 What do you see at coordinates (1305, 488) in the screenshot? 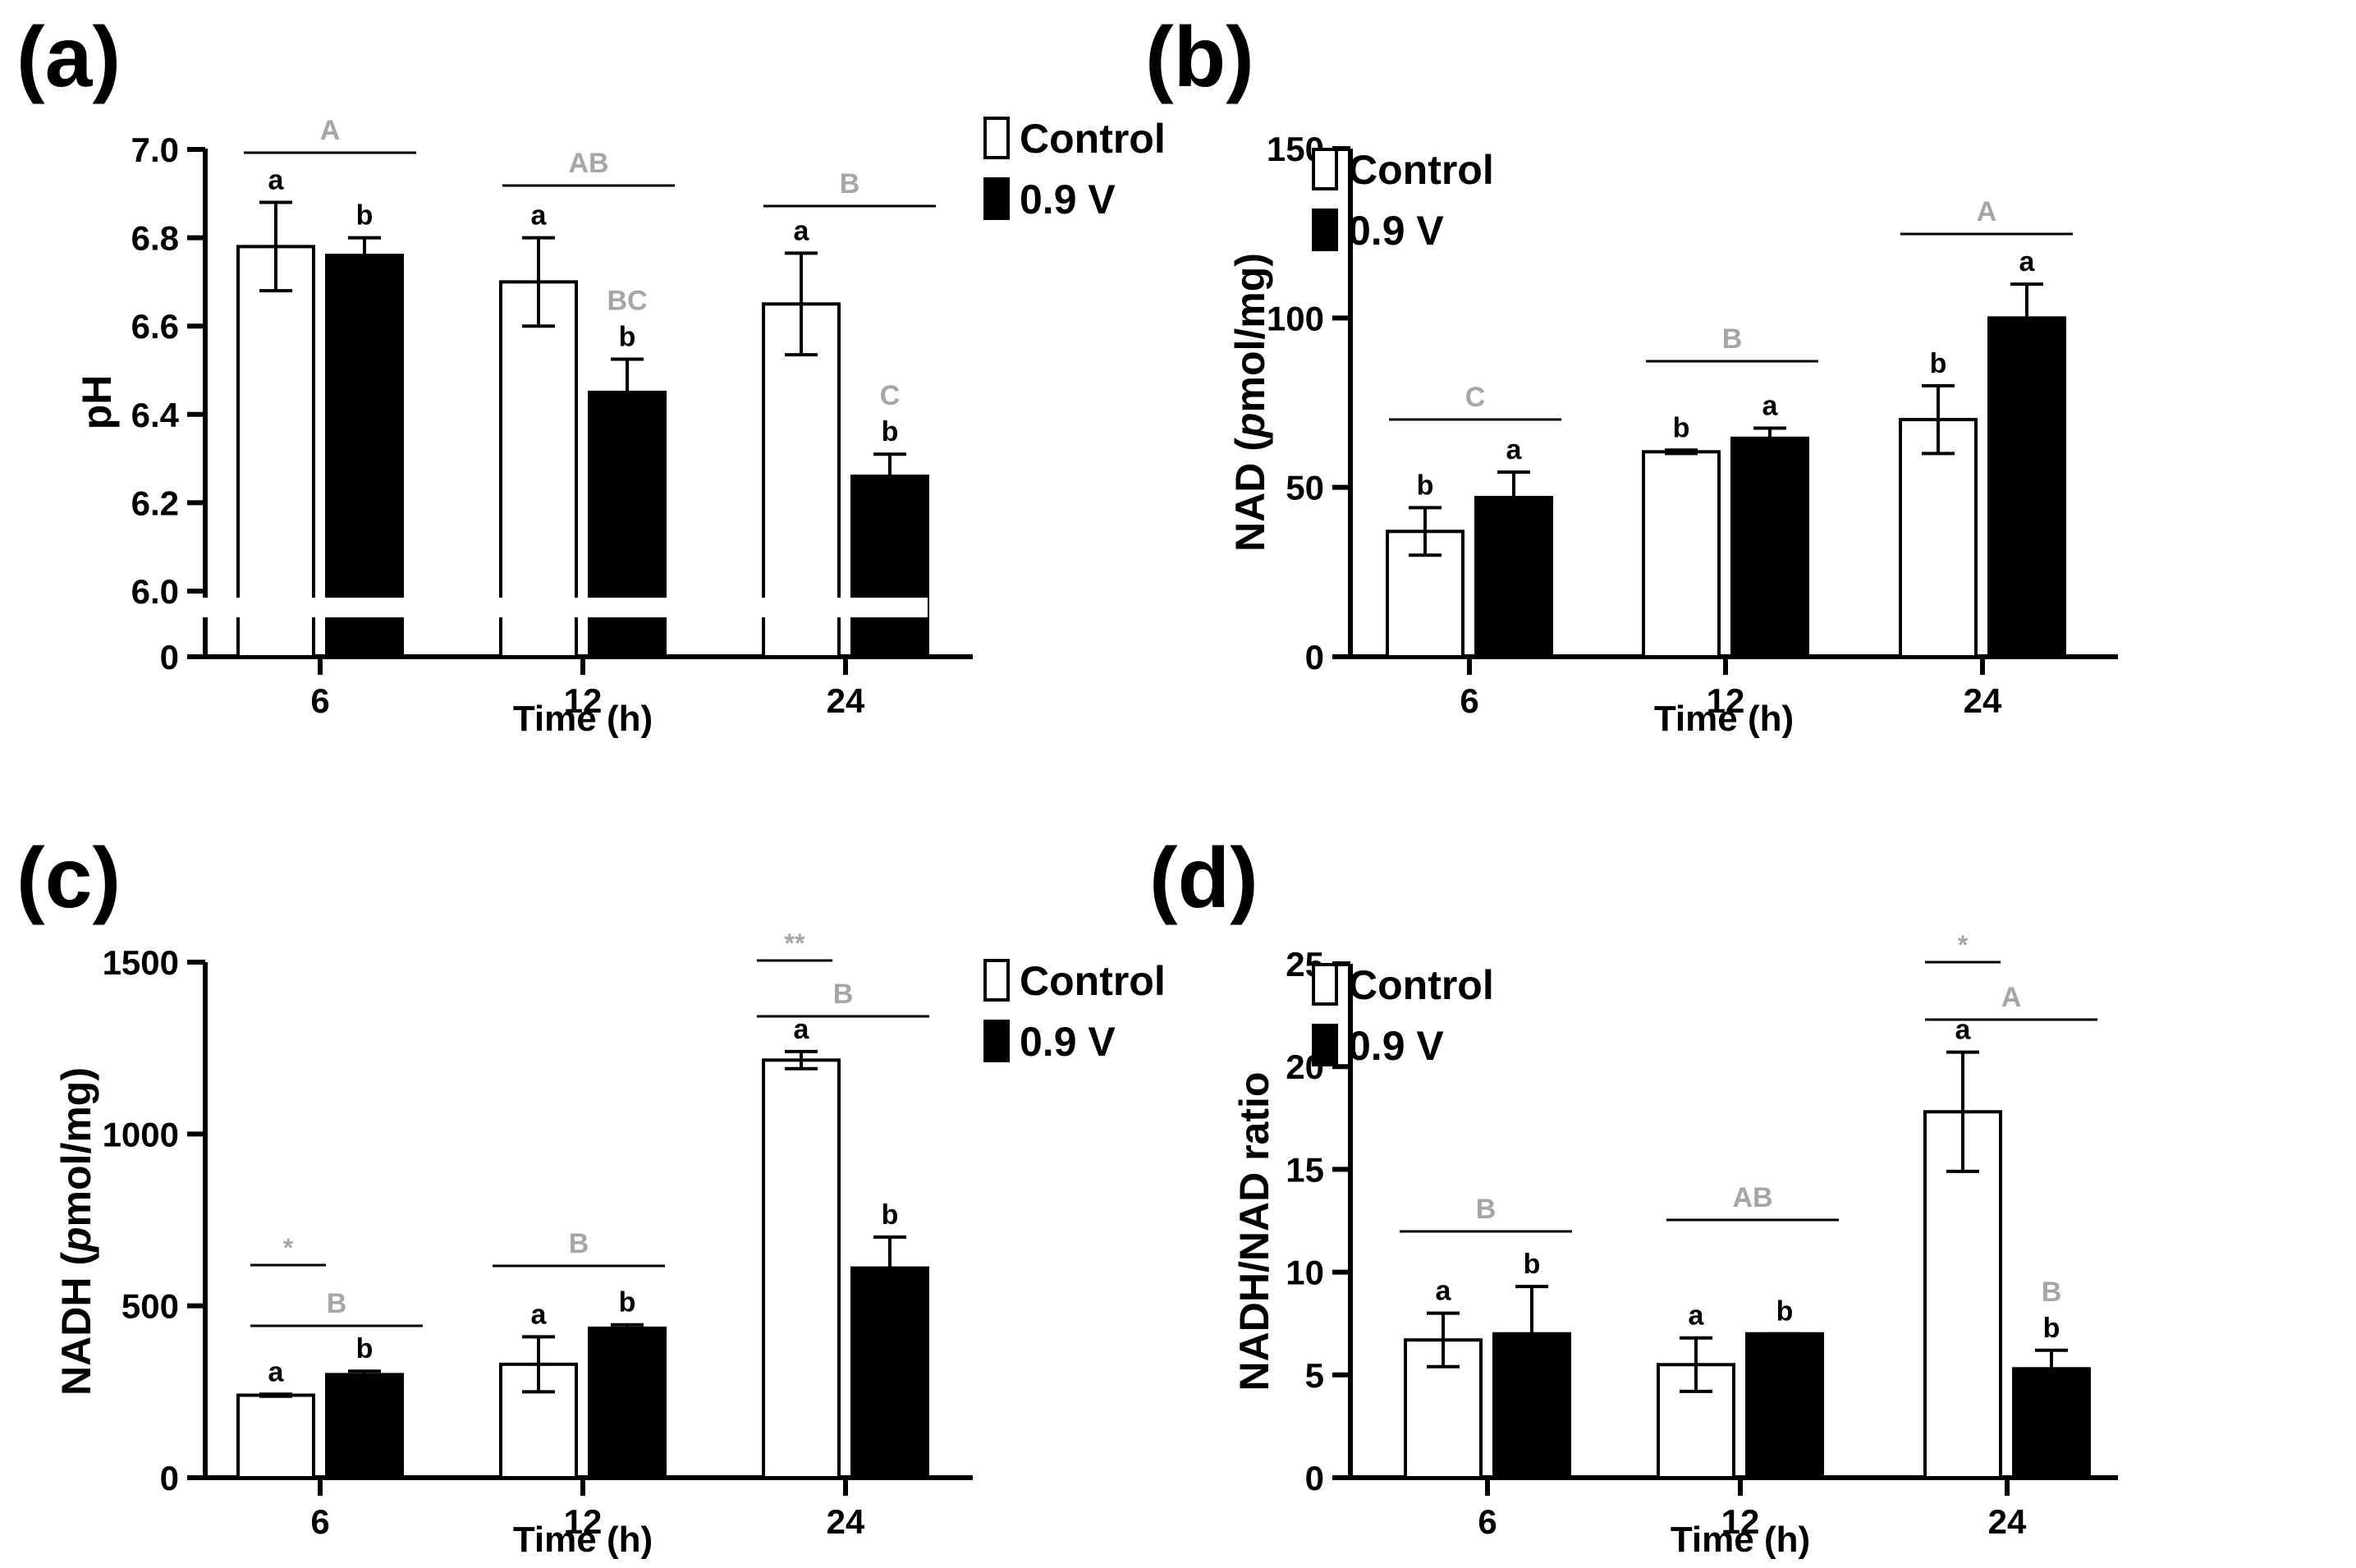
I see `y-tick-label: 50` at bounding box center [1305, 488].